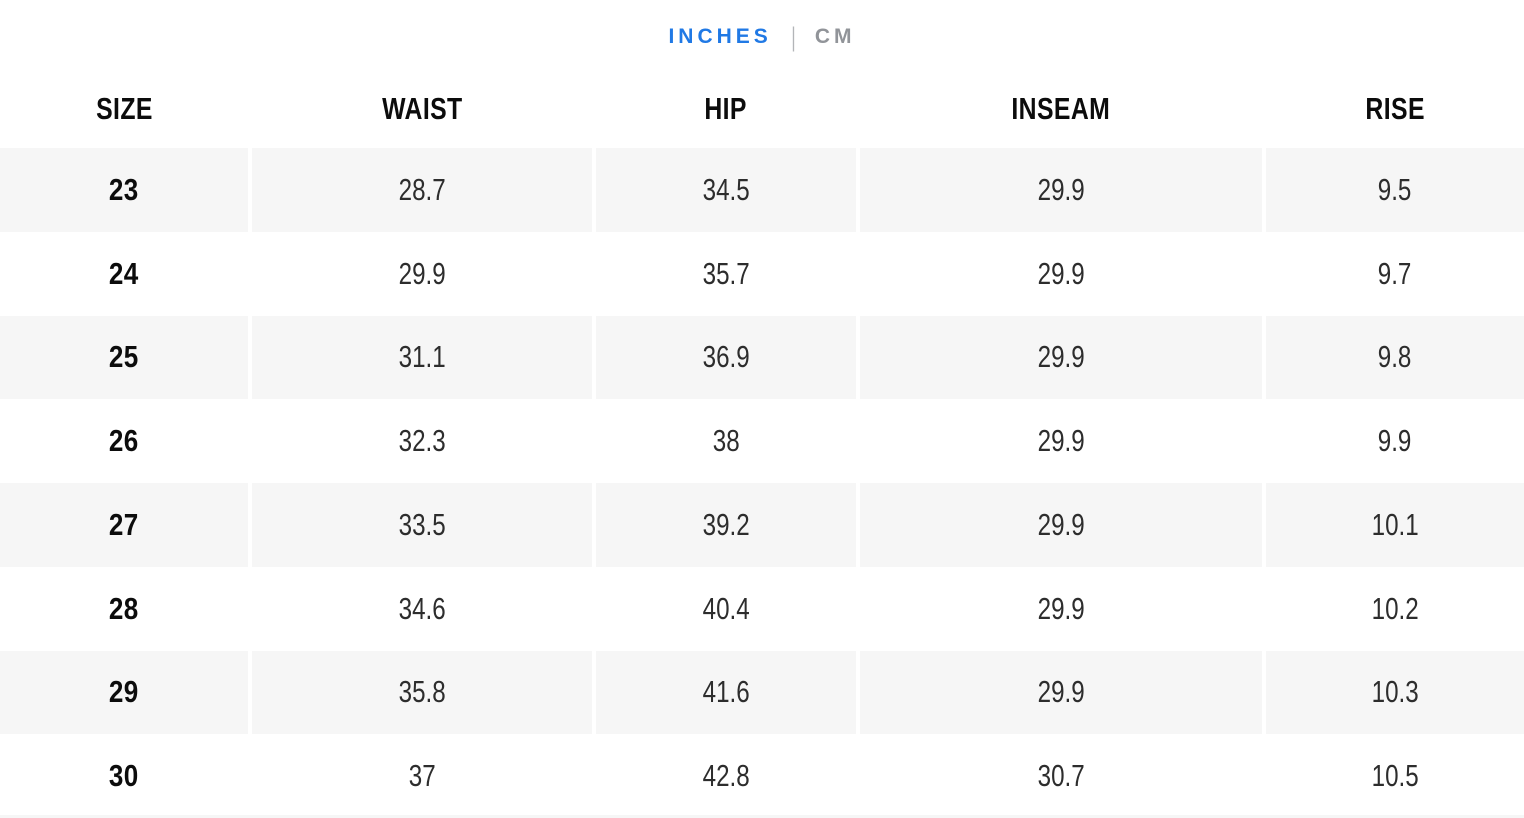 This screenshot has width=1524, height=818. I want to click on table-row: 26 32.3 38 29.9 9.9, so click(762, 441).